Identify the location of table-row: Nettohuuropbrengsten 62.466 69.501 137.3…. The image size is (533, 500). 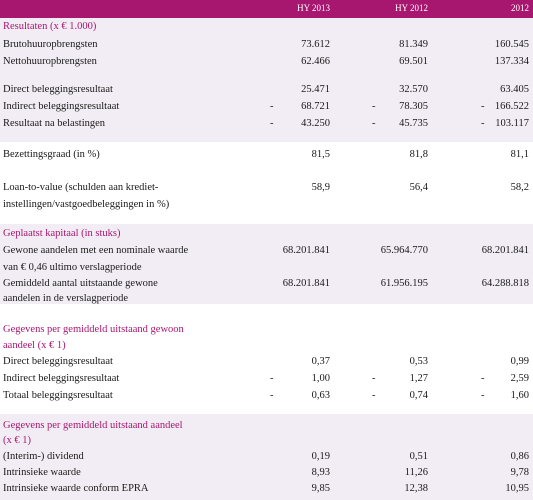
(266, 63).